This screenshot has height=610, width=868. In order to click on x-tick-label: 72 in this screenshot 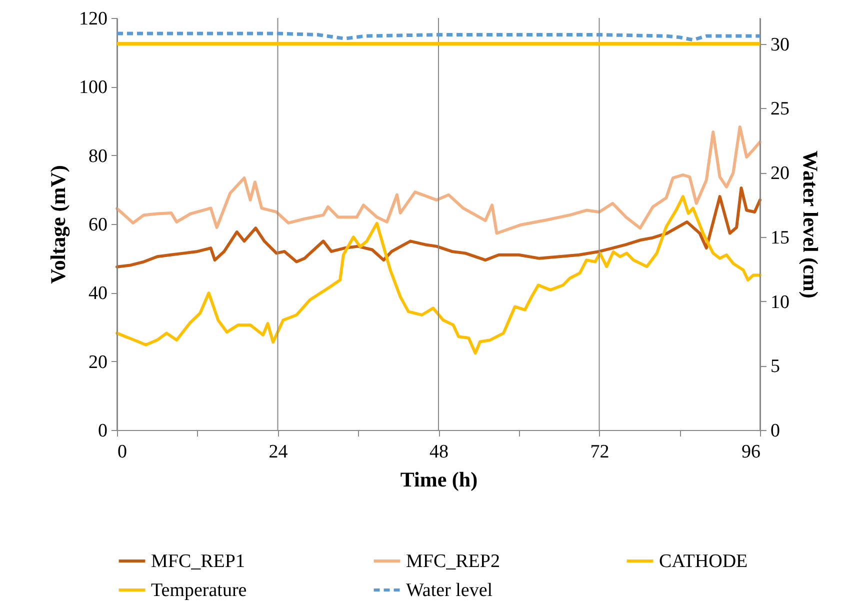, I will do `click(600, 452)`.